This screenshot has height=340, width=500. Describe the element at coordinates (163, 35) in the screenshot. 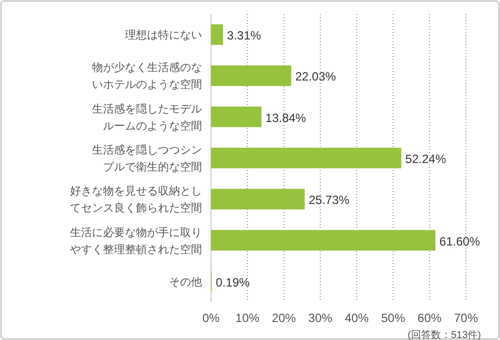

I see `y-tick-label: 理想は特にない` at that location.